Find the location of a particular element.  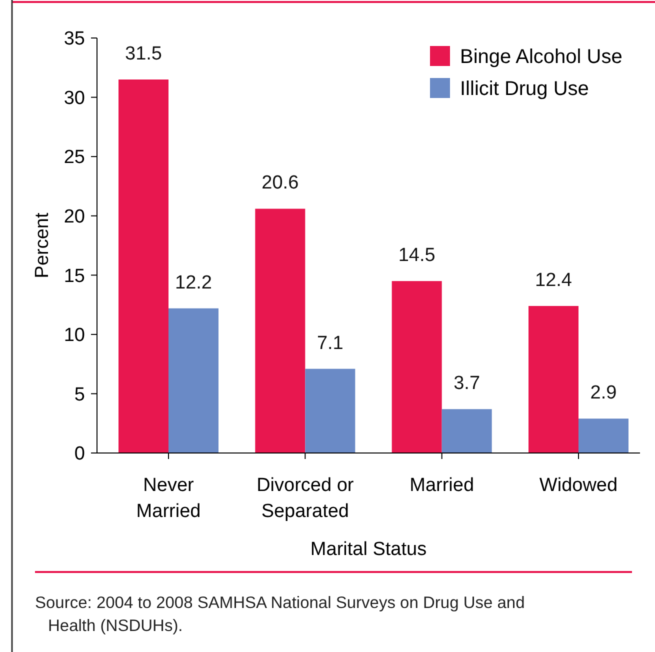

x-tick-label: Never Married is located at coordinates (168, 498).